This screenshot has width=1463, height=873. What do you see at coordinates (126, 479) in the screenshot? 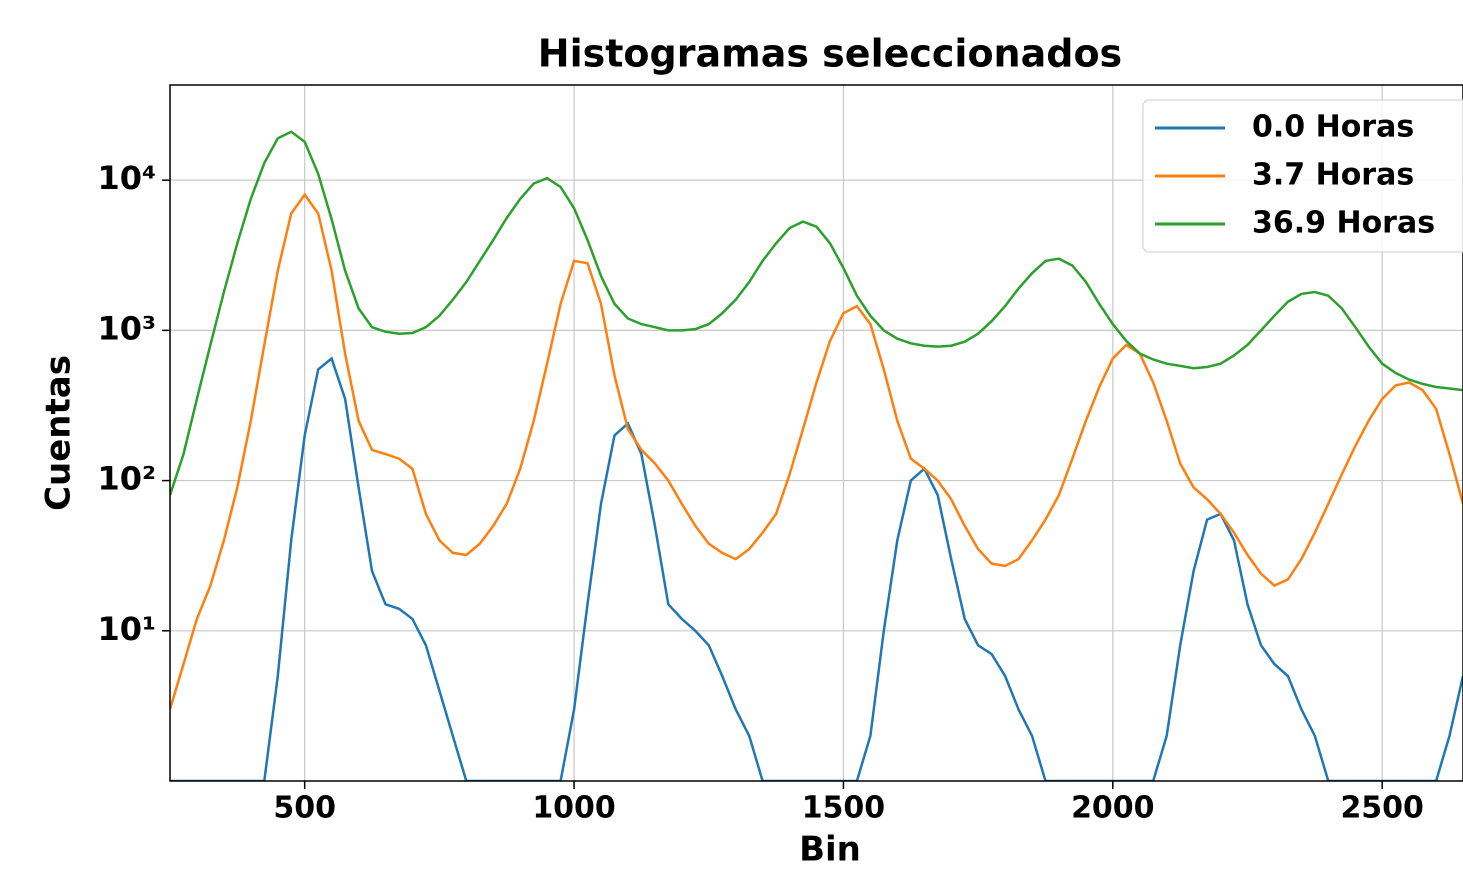
I see `y-tick-label: 10²` at bounding box center [126, 479].